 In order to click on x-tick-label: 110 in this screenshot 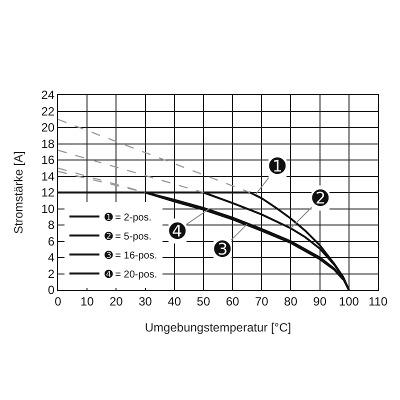, I will do `click(378, 301)`.